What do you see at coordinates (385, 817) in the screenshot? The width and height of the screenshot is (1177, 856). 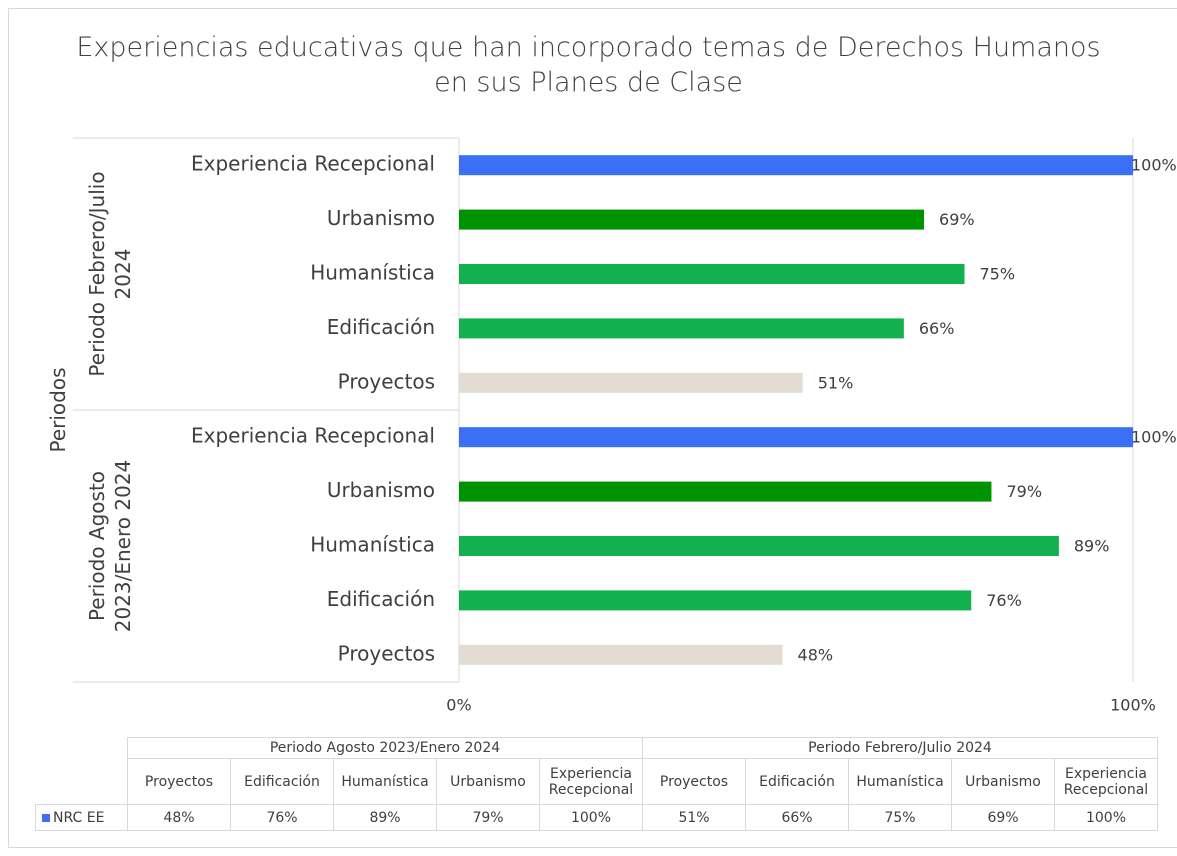 I see `table-value: 89%` at bounding box center [385, 817].